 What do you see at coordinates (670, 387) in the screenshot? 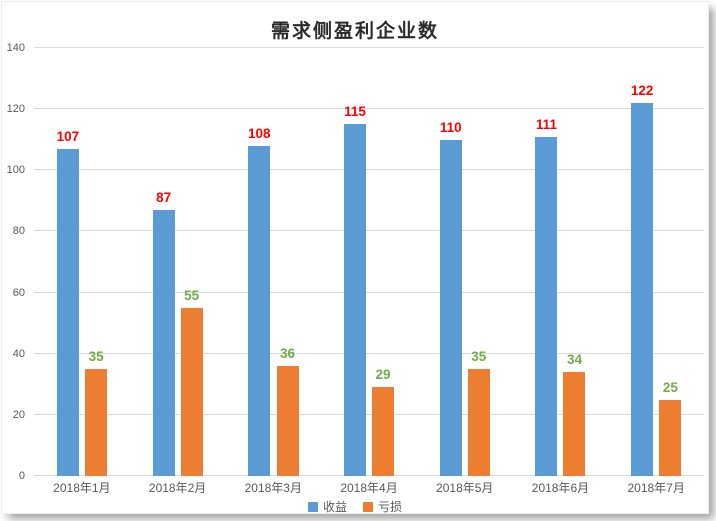
I see `bar-value-label: 25` at bounding box center [670, 387].